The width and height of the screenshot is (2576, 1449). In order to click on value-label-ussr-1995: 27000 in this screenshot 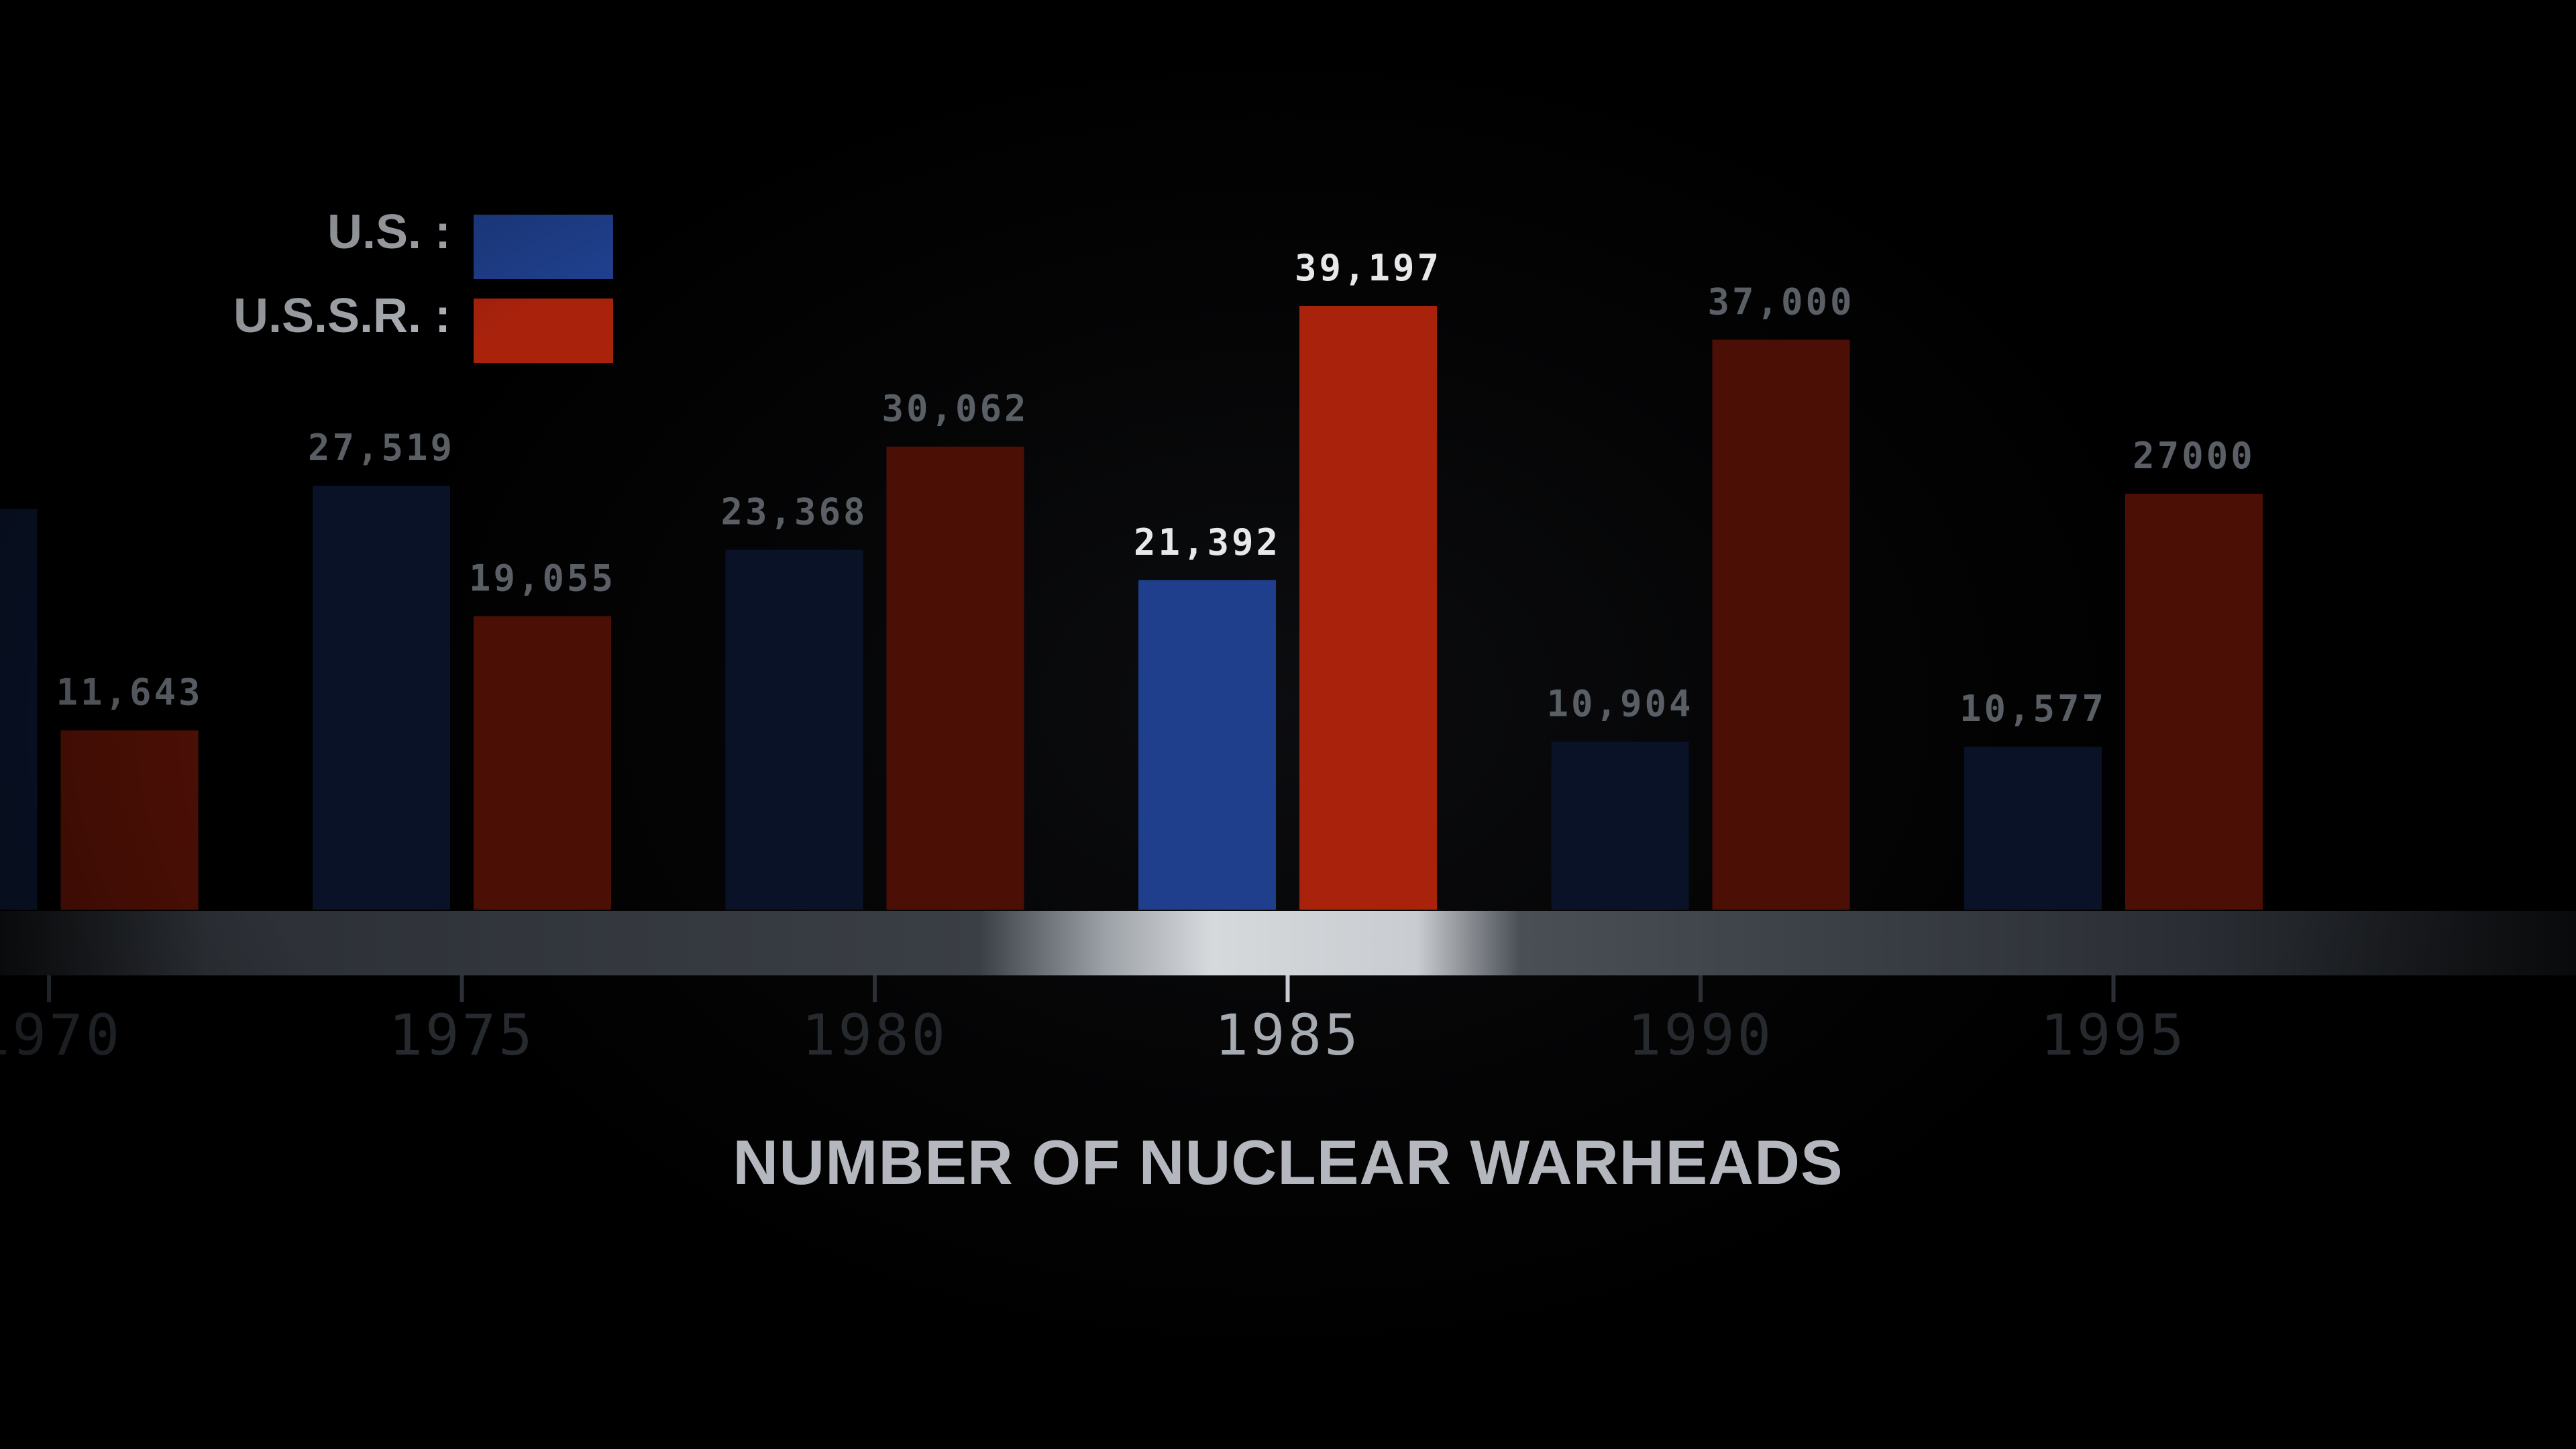, I will do `click(2194, 456)`.